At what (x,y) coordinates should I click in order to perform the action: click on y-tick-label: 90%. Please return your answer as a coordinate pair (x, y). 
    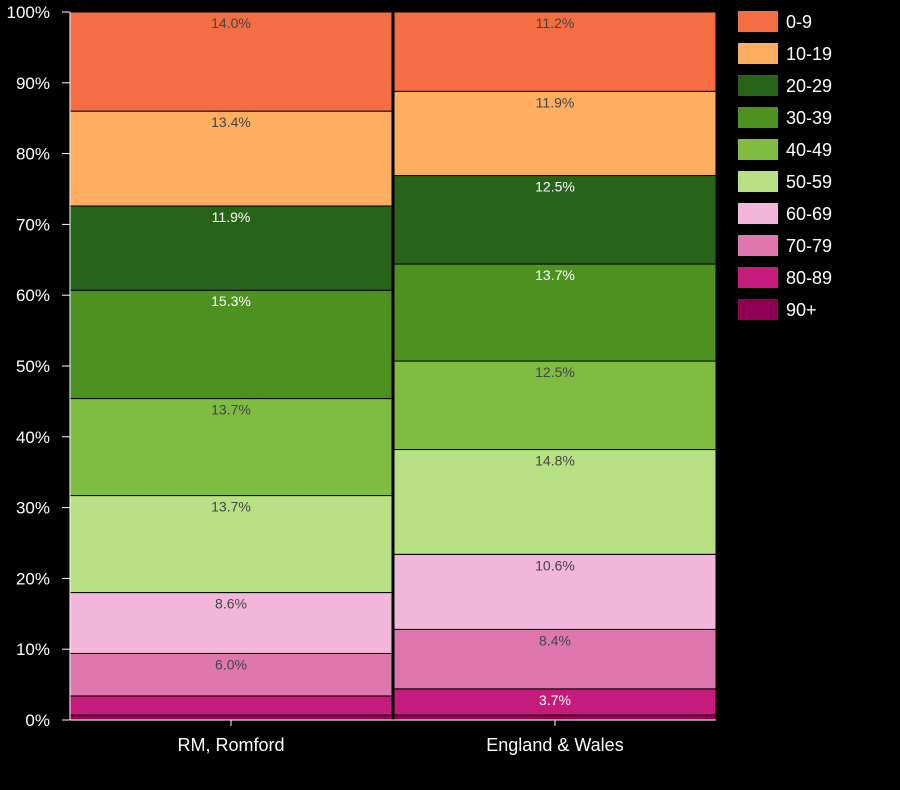
    Looking at the image, I should click on (33, 83).